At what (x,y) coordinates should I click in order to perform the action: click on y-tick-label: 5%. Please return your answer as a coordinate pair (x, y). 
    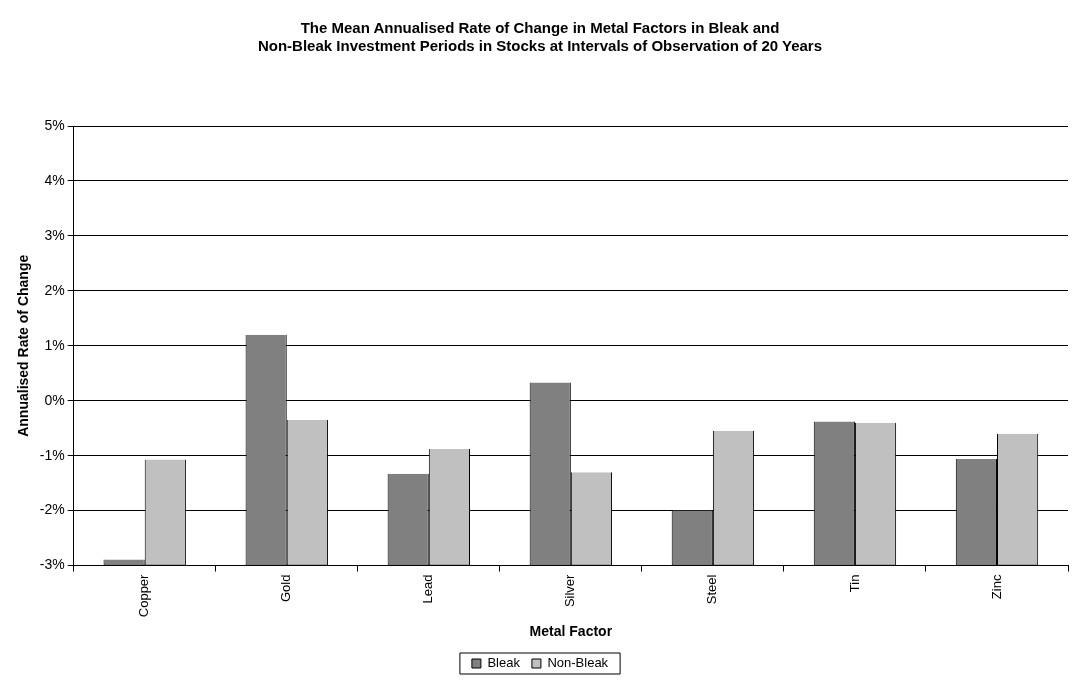
    Looking at the image, I should click on (54, 124).